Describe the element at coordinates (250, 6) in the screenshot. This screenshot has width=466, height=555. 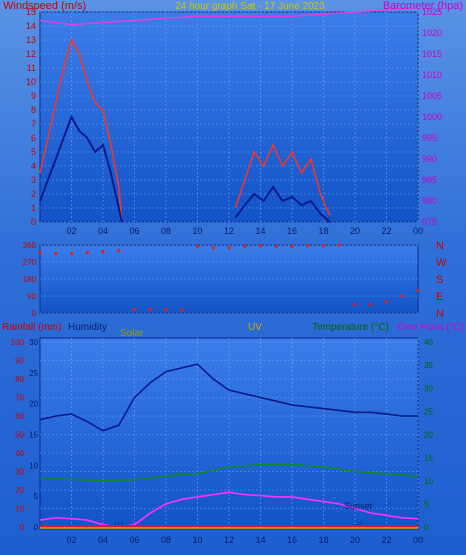
I see `chart-title: 24 hour graph Sat - 17 June 2023` at that location.